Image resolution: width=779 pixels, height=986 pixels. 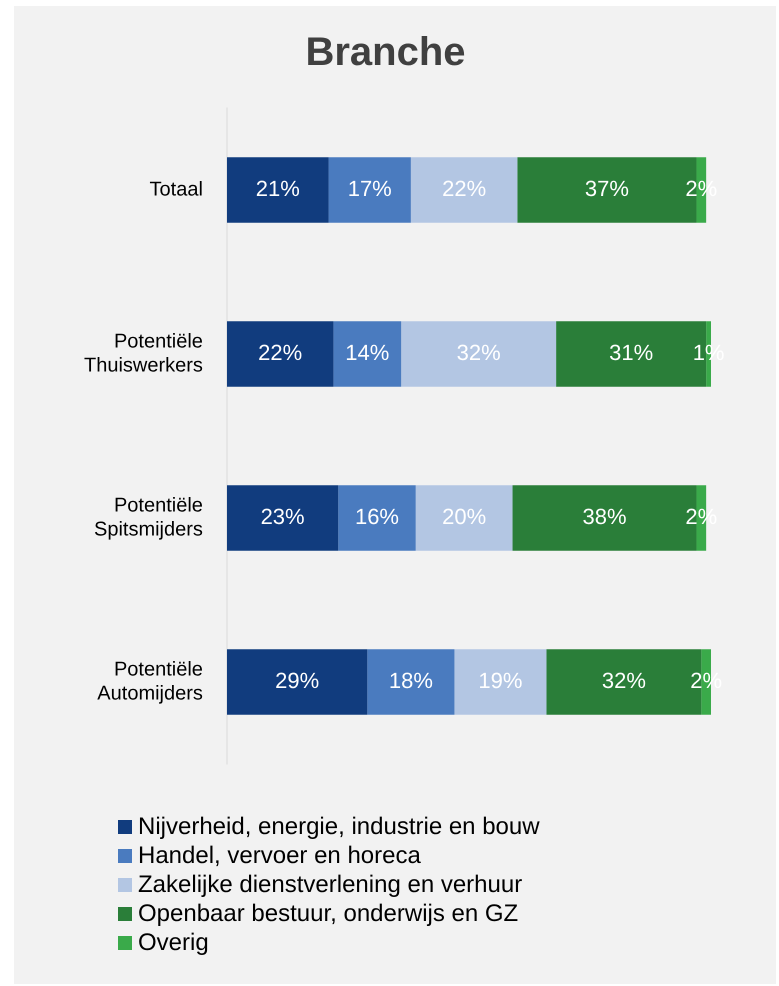 I want to click on data-label: 23%, so click(x=282, y=517).